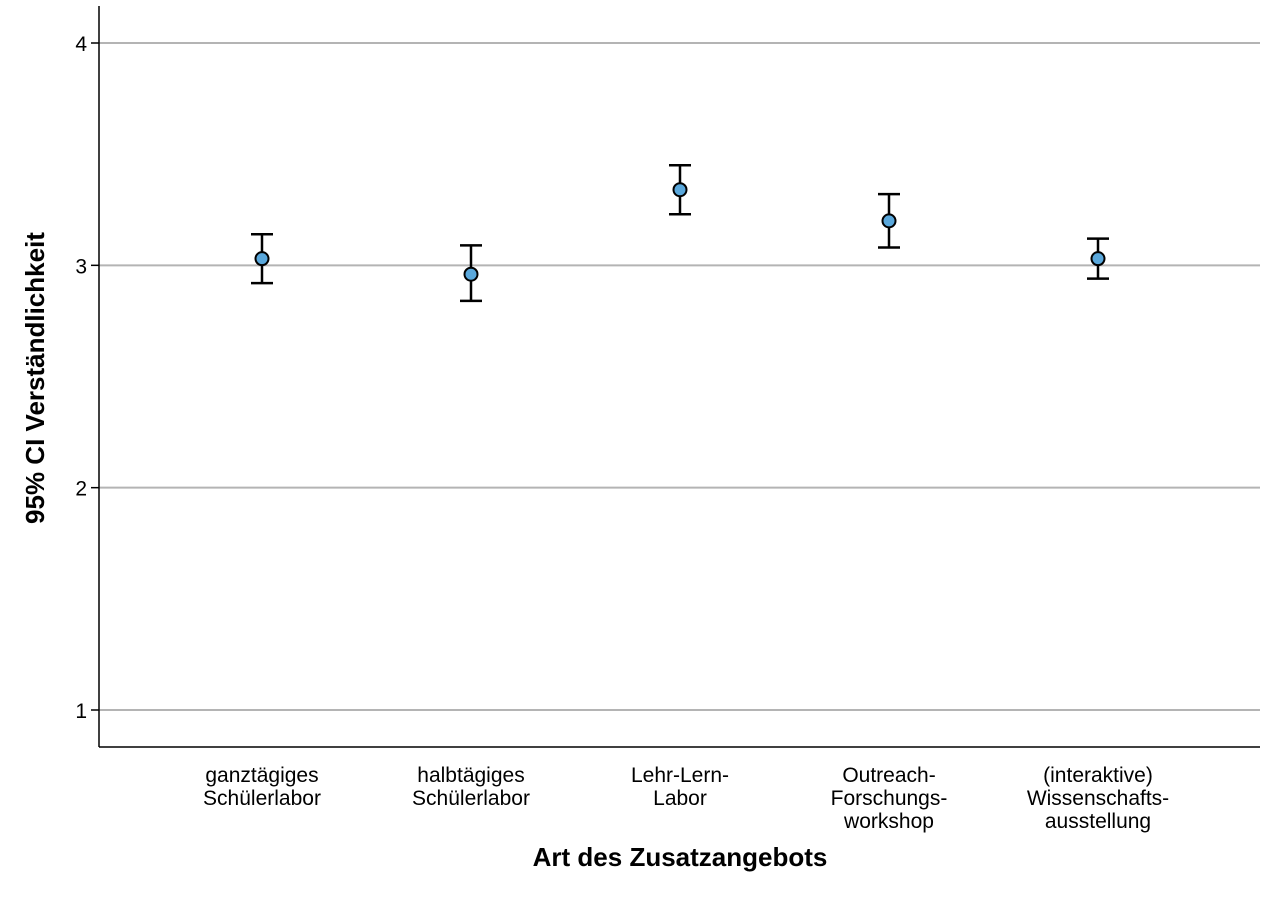 This screenshot has width=1261, height=898. Describe the element at coordinates (680, 857) in the screenshot. I see `x-axis-title: Art des Zusatzangebots` at that location.